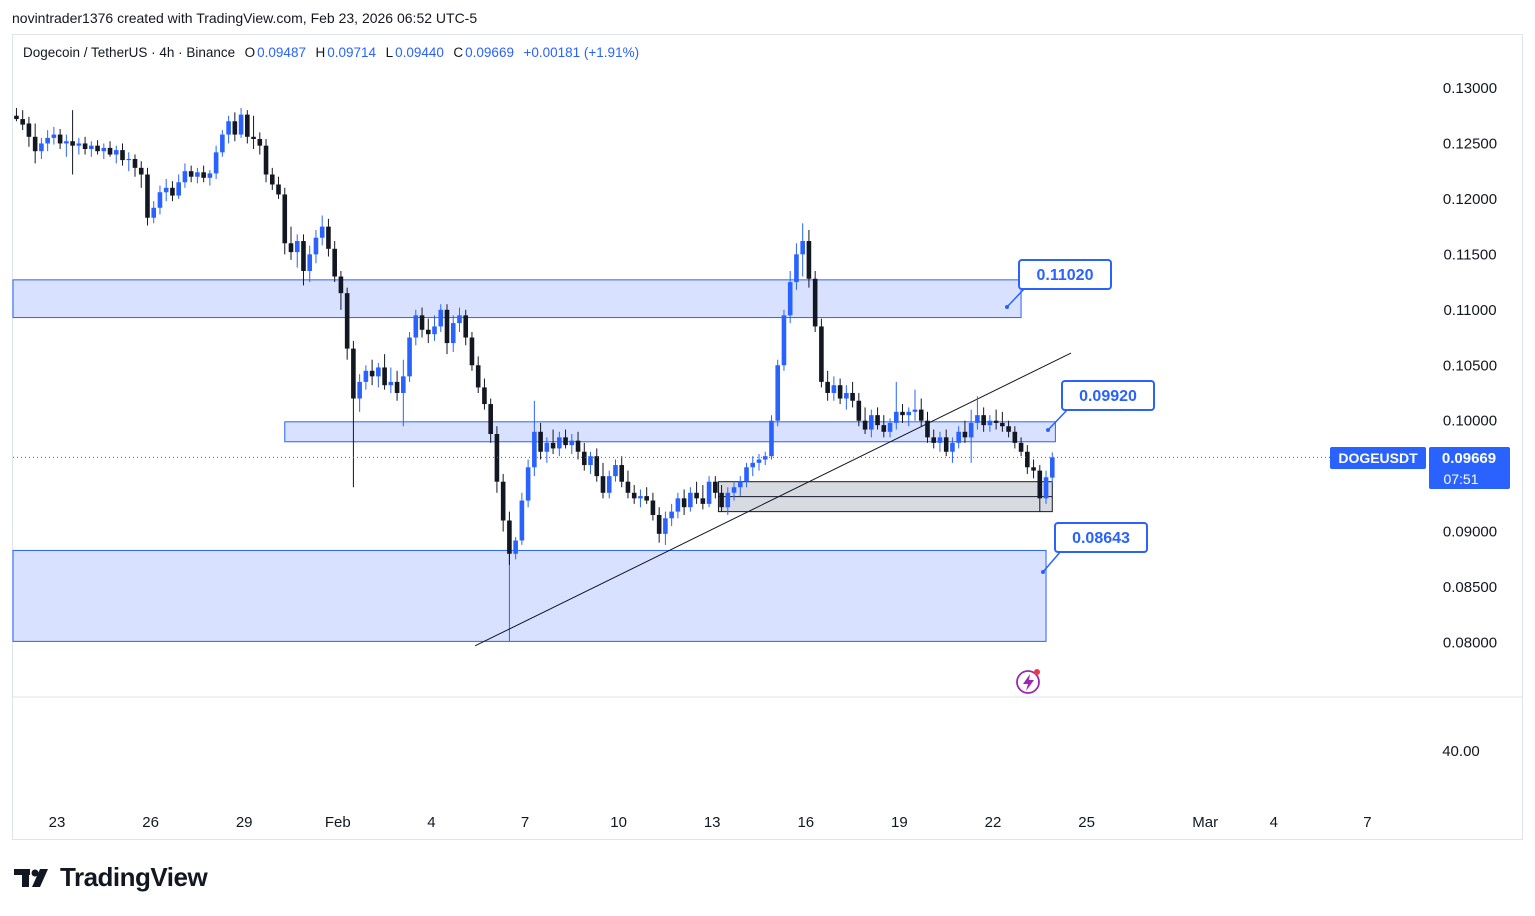 This screenshot has height=916, width=1535. I want to click on price-tick-label: 0.11500, so click(1469, 254).